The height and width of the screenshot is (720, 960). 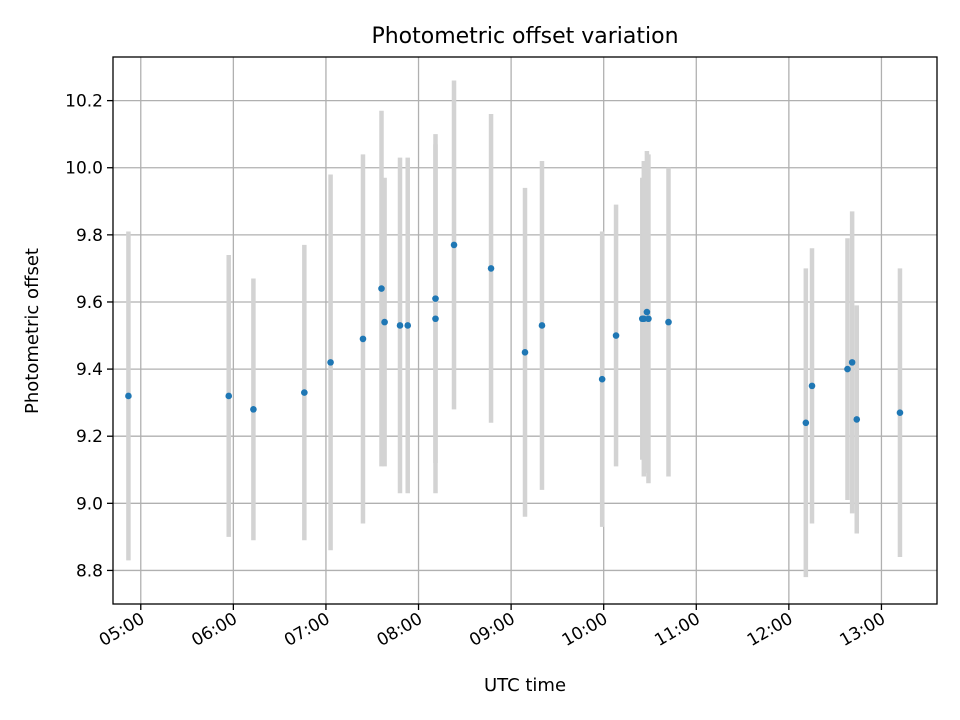 I want to click on y-tick-label: 10.2, so click(x=84, y=102).